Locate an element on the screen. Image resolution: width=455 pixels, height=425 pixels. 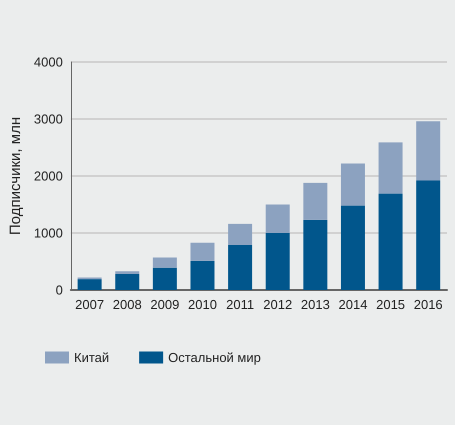
y-tick-label: 1000 is located at coordinates (48, 233).